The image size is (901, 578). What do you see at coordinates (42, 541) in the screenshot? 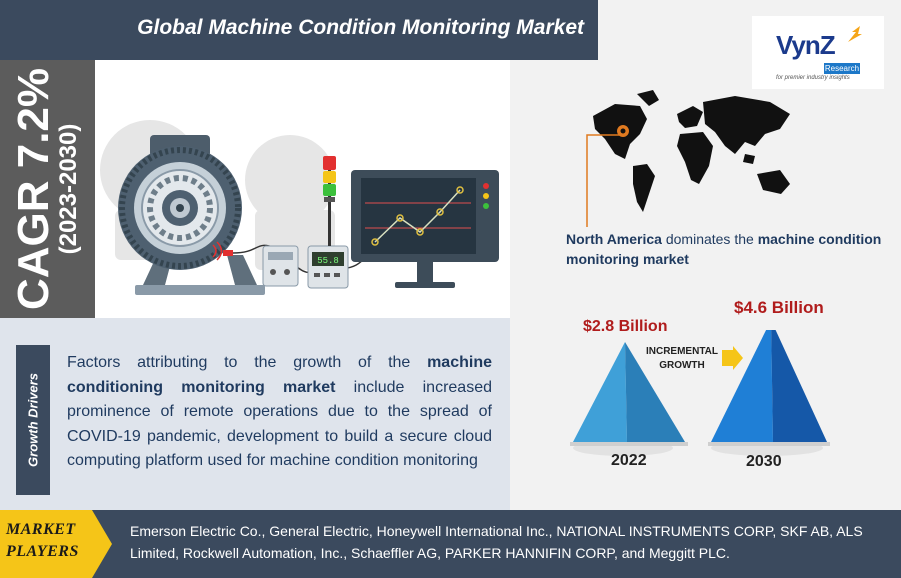
I see `market-players-label: MARKET PLAYERS` at bounding box center [42, 541].